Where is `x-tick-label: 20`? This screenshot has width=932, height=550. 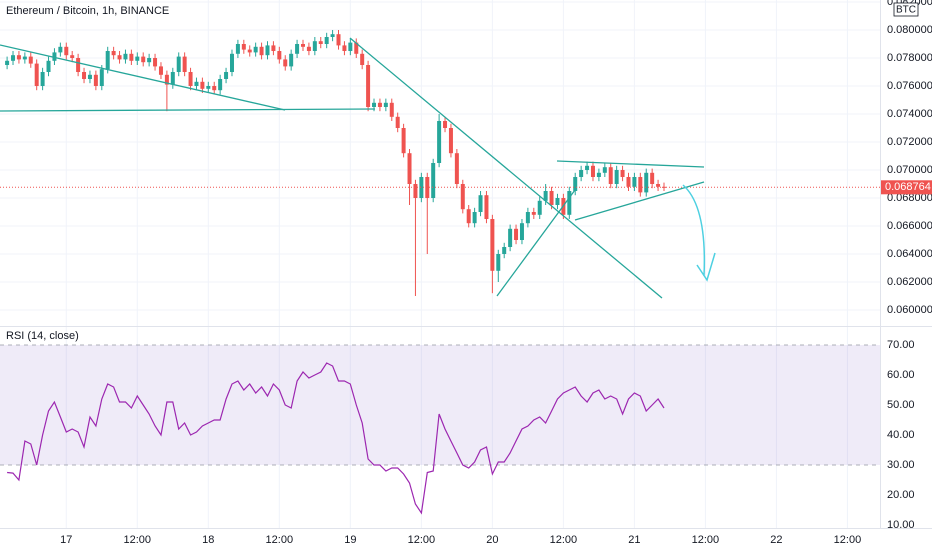 x-tick-label: 20 is located at coordinates (492, 540).